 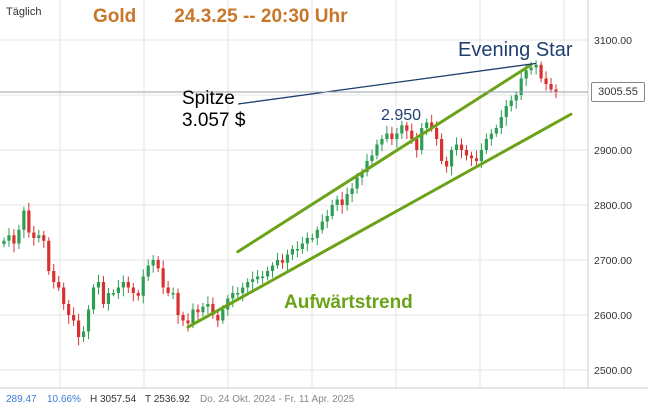 I want to click on level-annotation: 2.950, so click(x=401, y=115).